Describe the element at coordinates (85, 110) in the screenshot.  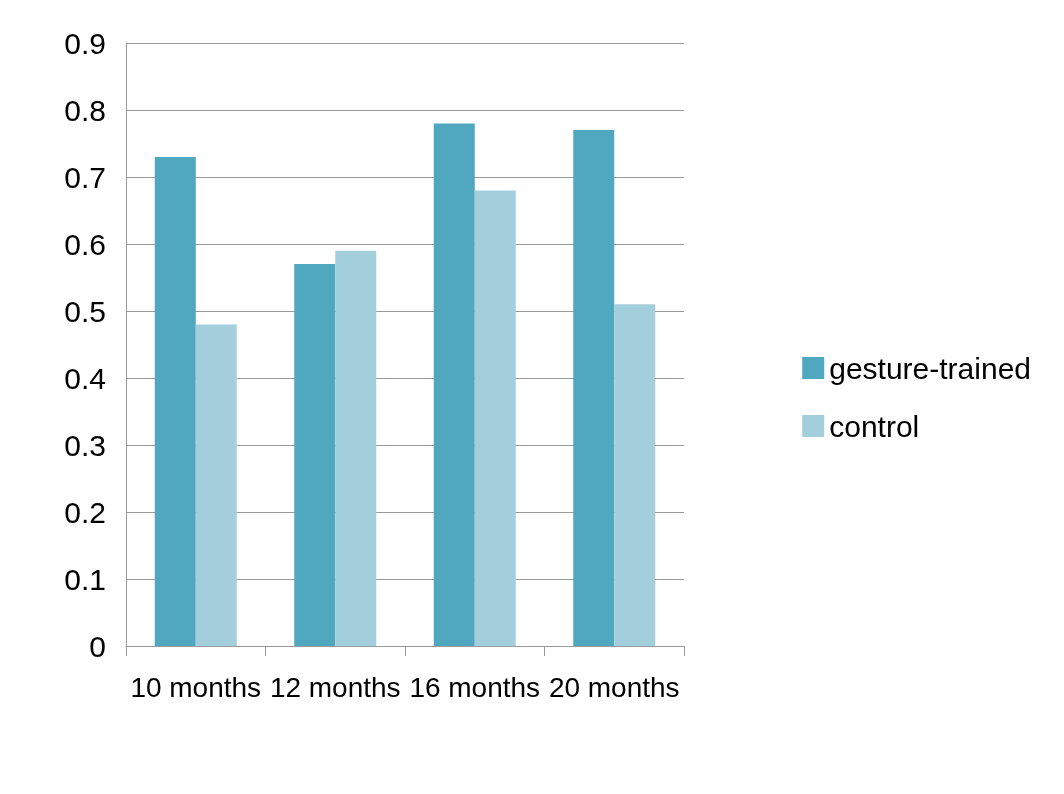
I see `y-tick-label: 0.8` at that location.